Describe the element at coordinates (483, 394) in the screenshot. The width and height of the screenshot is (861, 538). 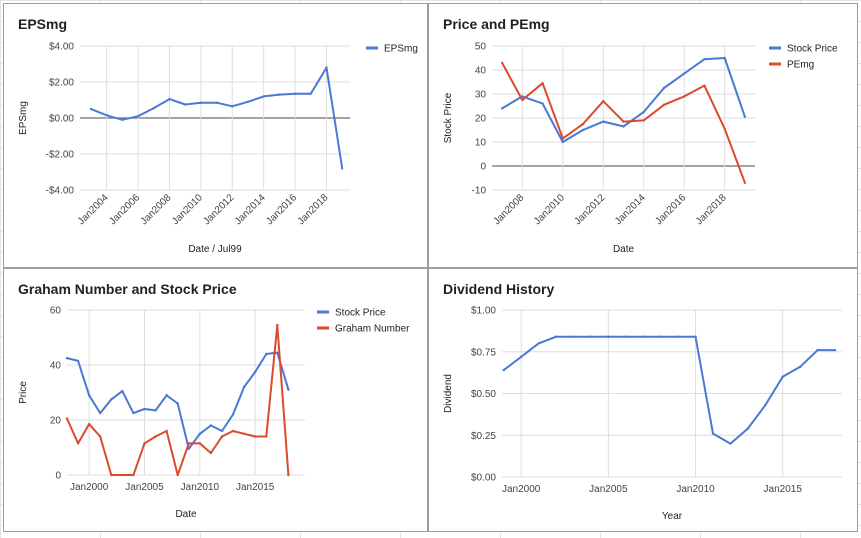
I see `y-tick-label: $0.50` at that location.